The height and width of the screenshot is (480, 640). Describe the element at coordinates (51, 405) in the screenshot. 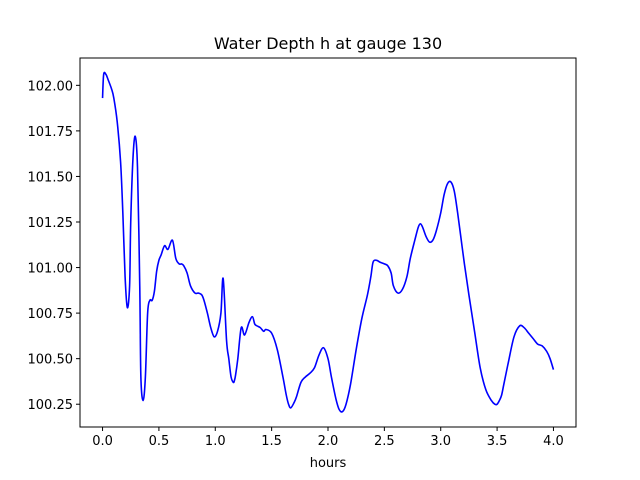

I see `y-tick-label: 100.25` at that location.